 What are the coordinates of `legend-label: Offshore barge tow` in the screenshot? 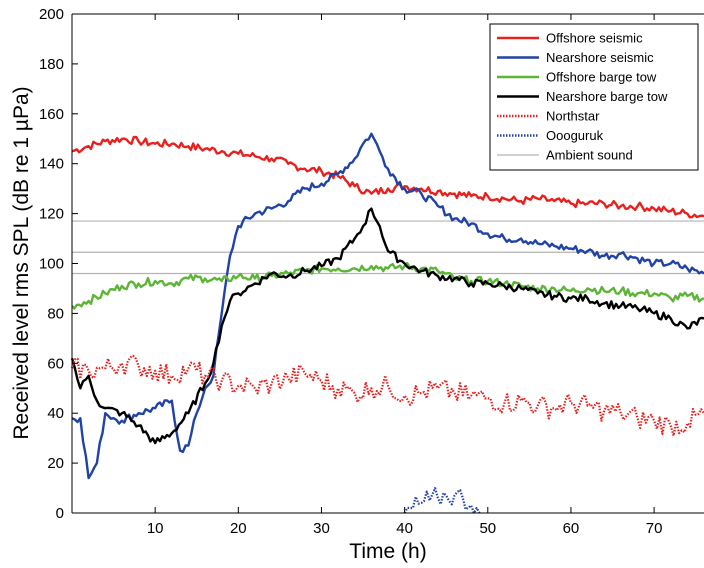 It's located at (601, 77).